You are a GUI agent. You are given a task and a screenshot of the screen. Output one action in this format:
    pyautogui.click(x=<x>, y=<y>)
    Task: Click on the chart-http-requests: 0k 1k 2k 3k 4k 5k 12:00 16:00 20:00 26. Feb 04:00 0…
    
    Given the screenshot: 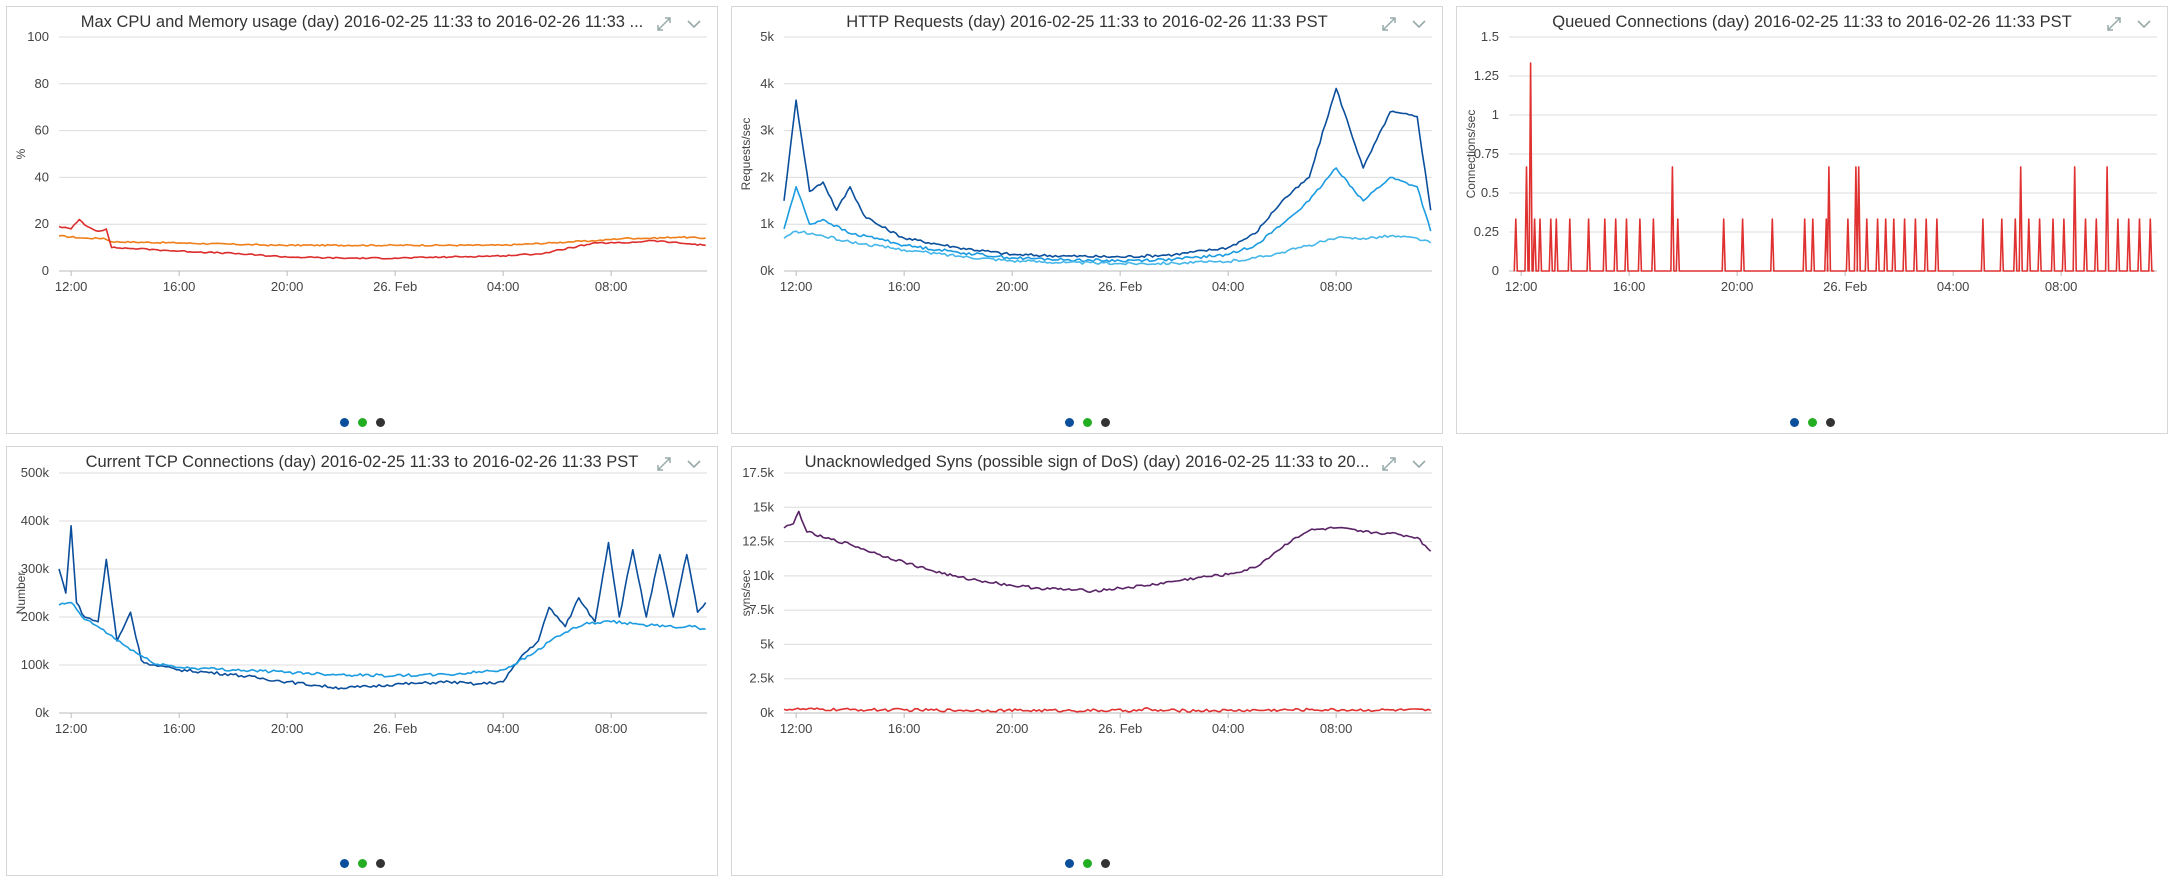 What is the action you would take?
    pyautogui.click(x=1085, y=161)
    